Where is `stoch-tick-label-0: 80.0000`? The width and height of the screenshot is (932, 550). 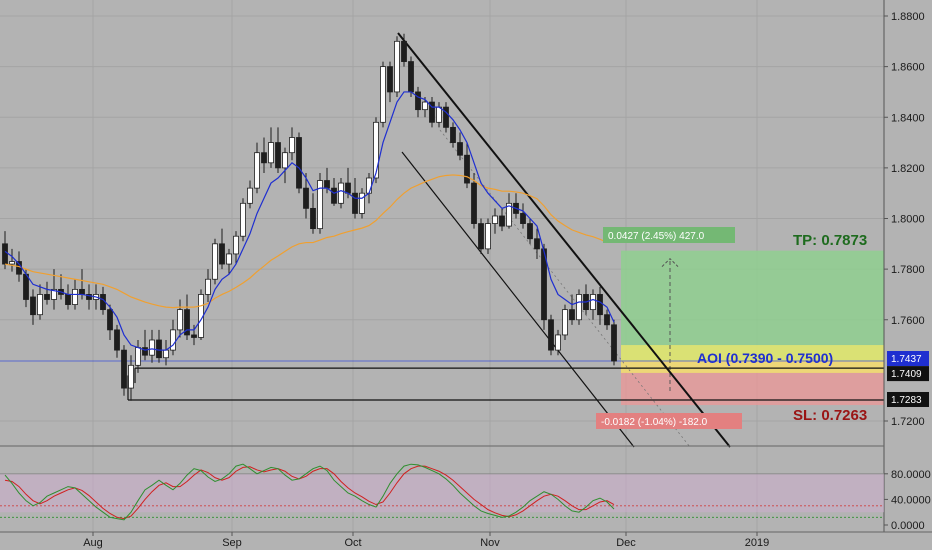
stoch-tick-label-0: 80.0000 is located at coordinates (911, 475).